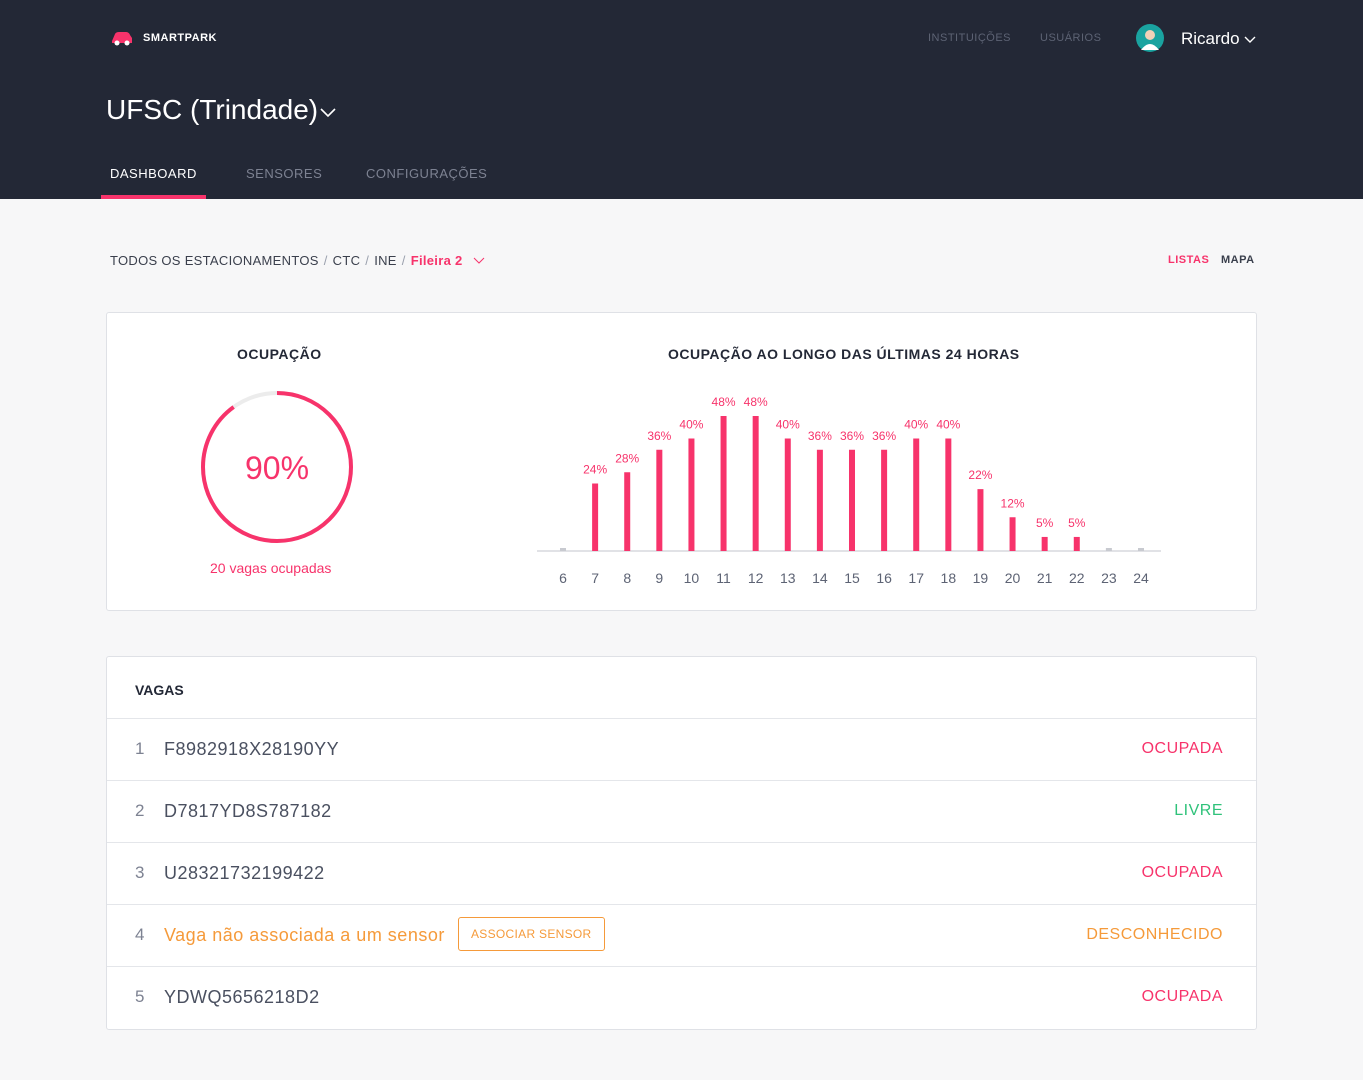  What do you see at coordinates (1045, 578) in the screenshot?
I see `x-tick-label: 21` at bounding box center [1045, 578].